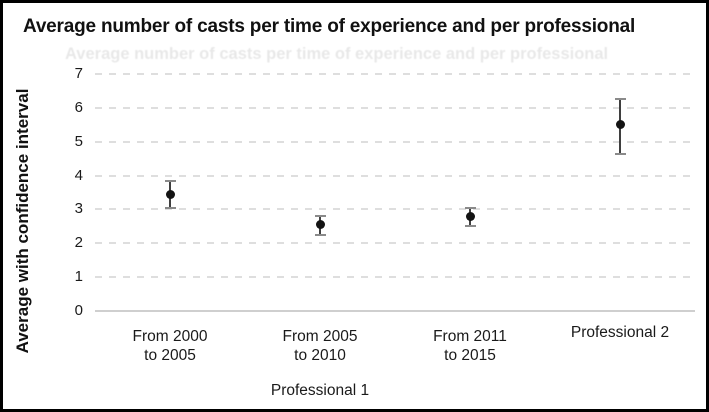 The width and height of the screenshot is (709, 412). What do you see at coordinates (78, 277) in the screenshot?
I see `y-tick-label-1: 1` at bounding box center [78, 277].